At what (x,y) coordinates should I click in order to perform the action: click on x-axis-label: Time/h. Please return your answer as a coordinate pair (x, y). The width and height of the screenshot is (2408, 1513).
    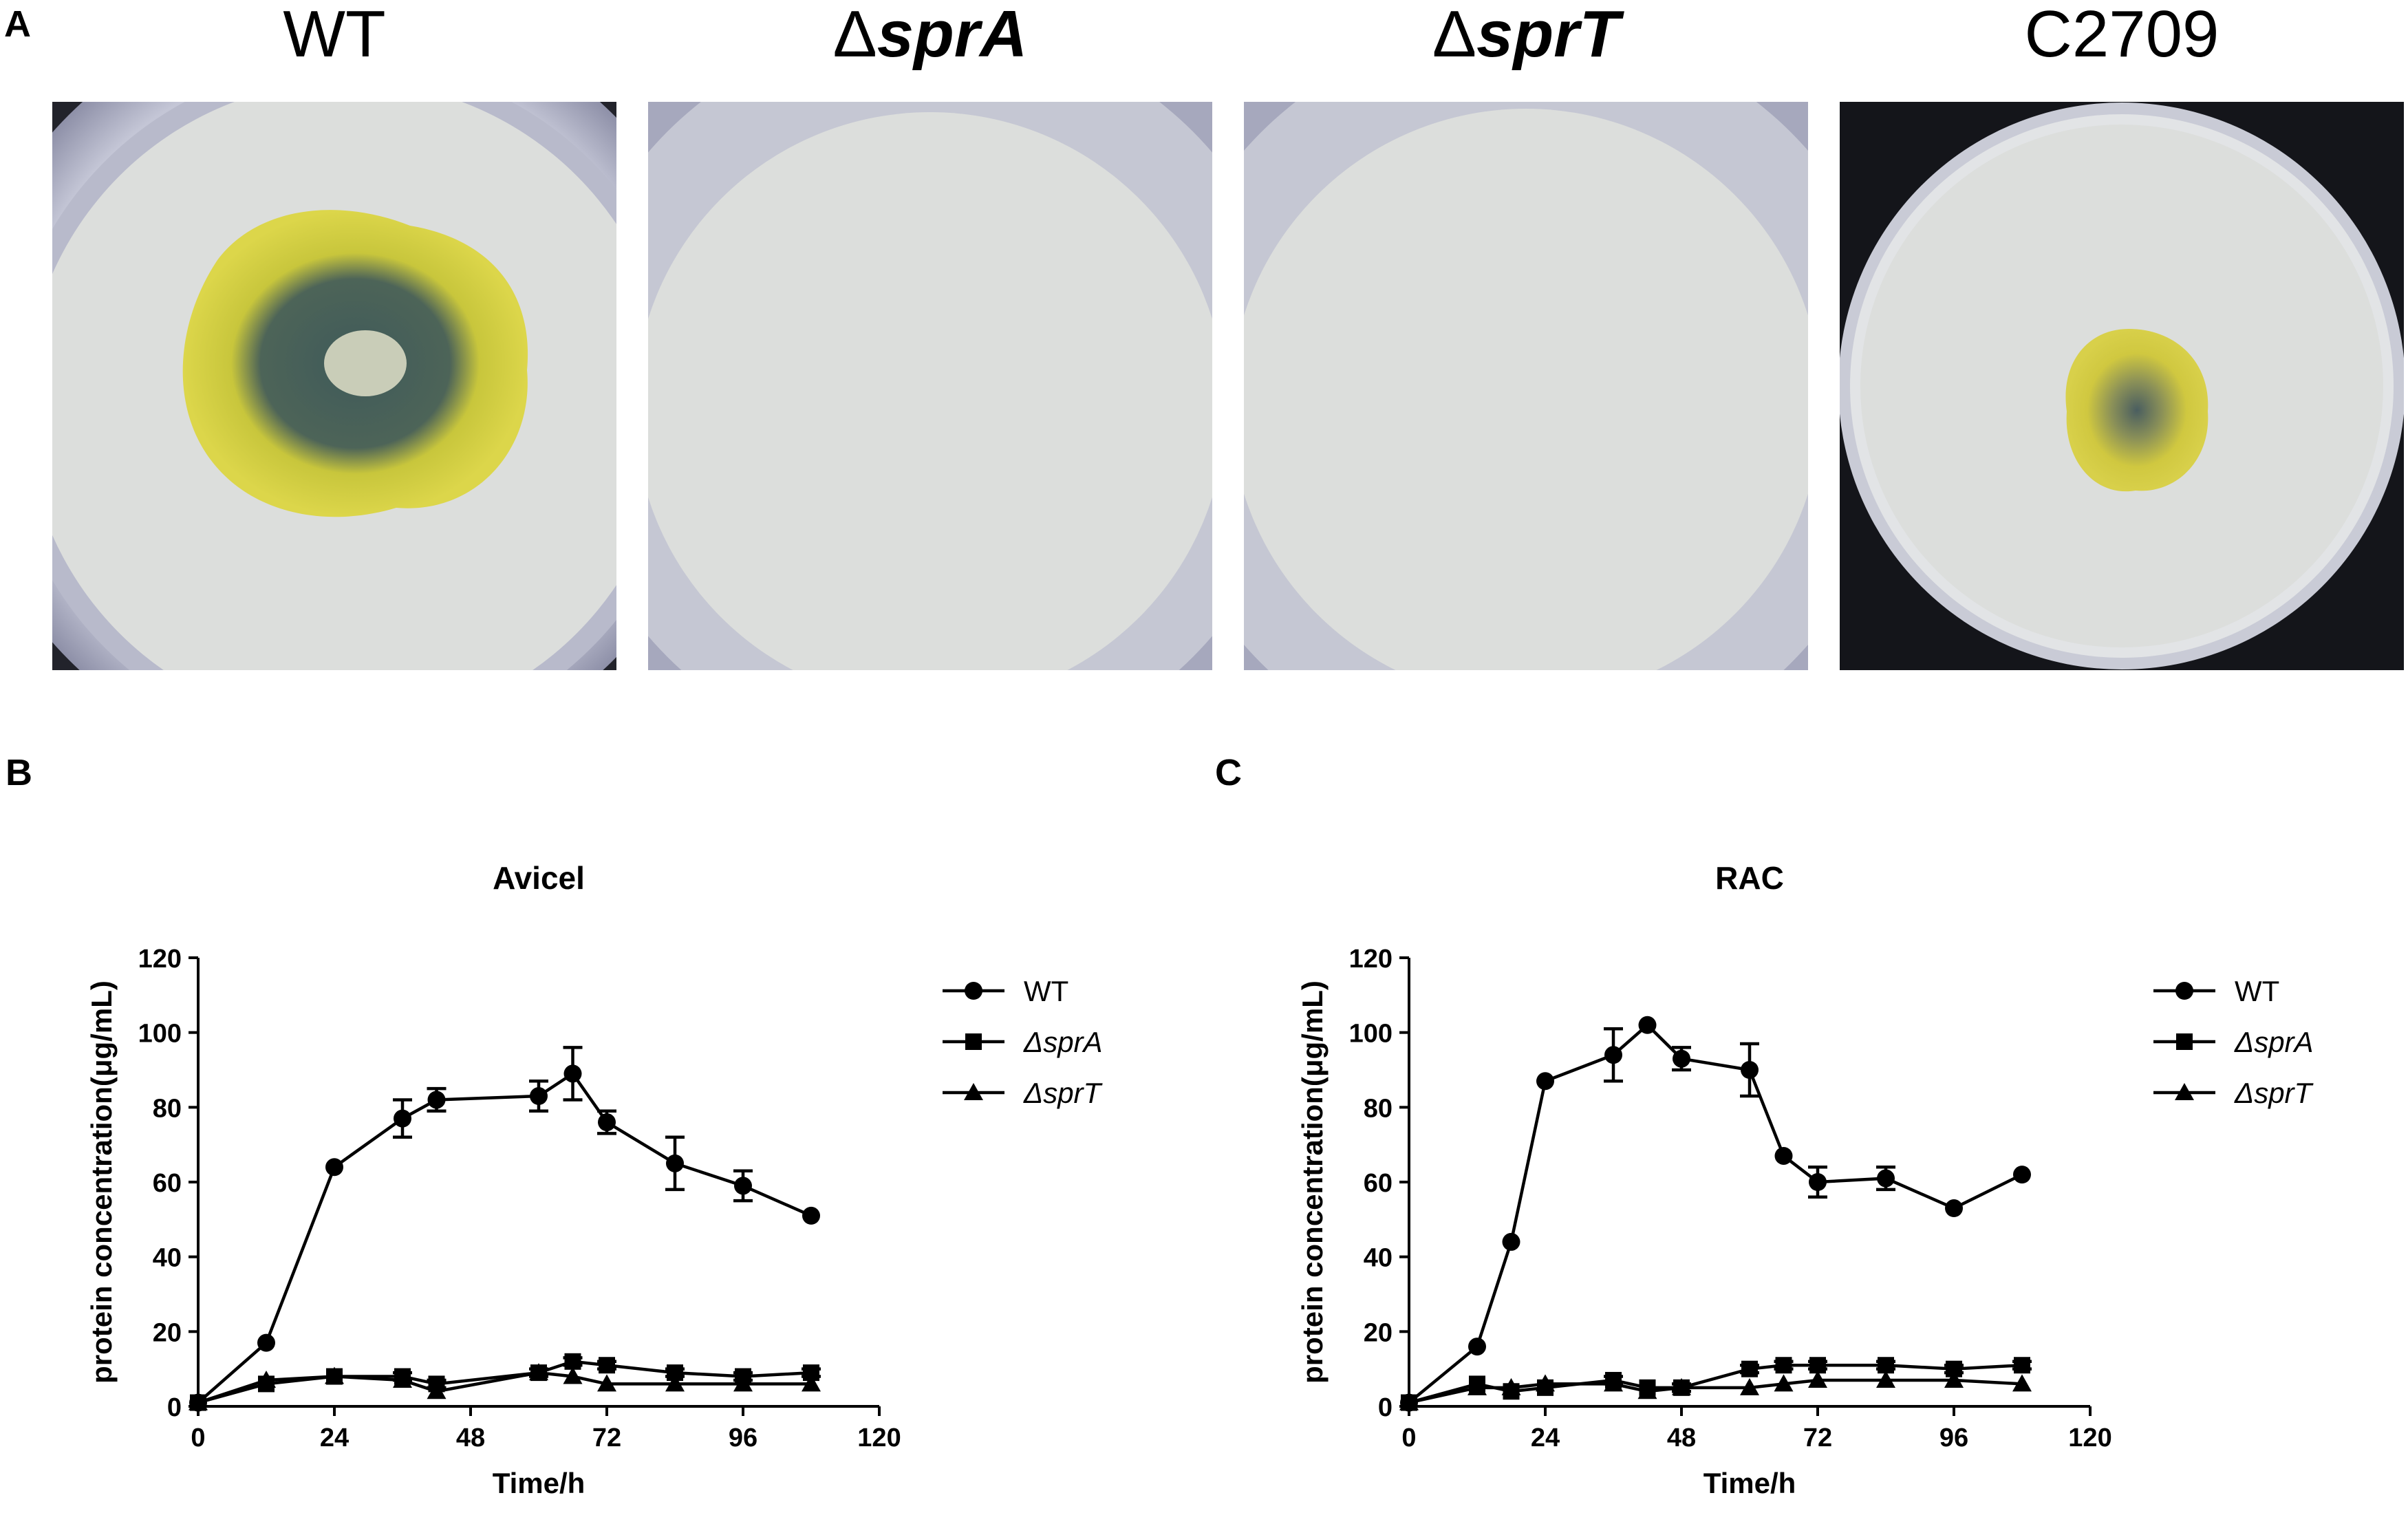
    Looking at the image, I should click on (1749, 1483).